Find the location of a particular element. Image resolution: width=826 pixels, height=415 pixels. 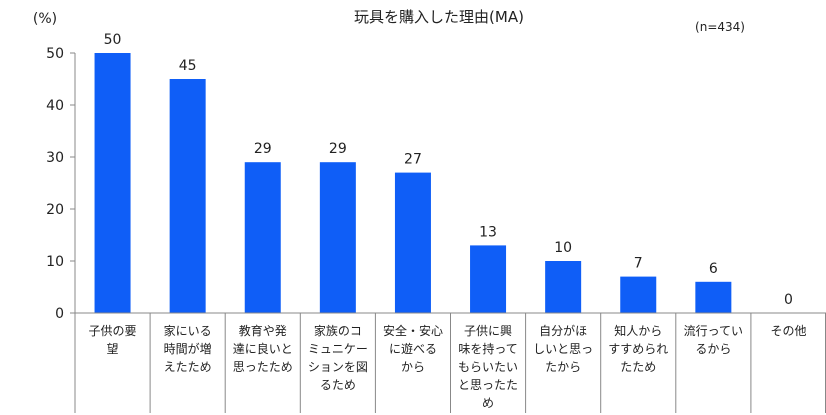

x-category-label: たから is located at coordinates (563, 367).